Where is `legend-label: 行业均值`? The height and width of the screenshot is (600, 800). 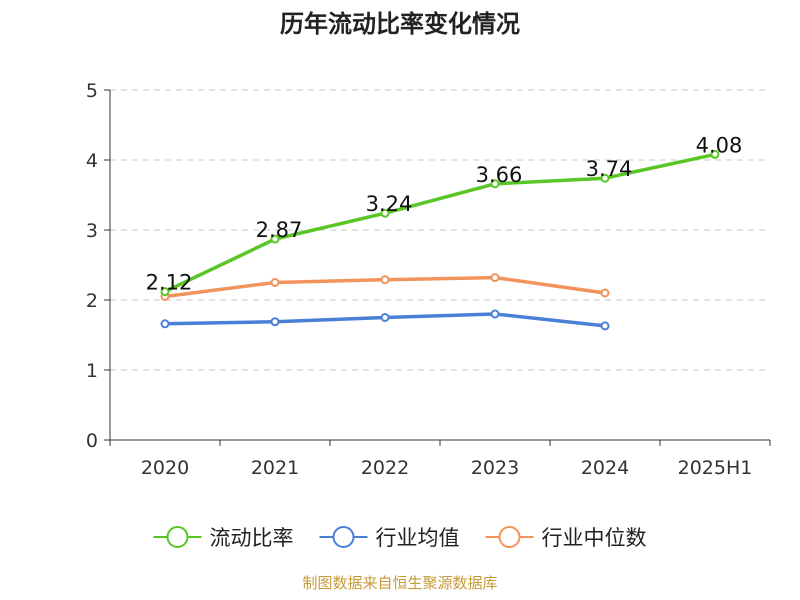
legend-label: 行业均值 is located at coordinates (418, 538).